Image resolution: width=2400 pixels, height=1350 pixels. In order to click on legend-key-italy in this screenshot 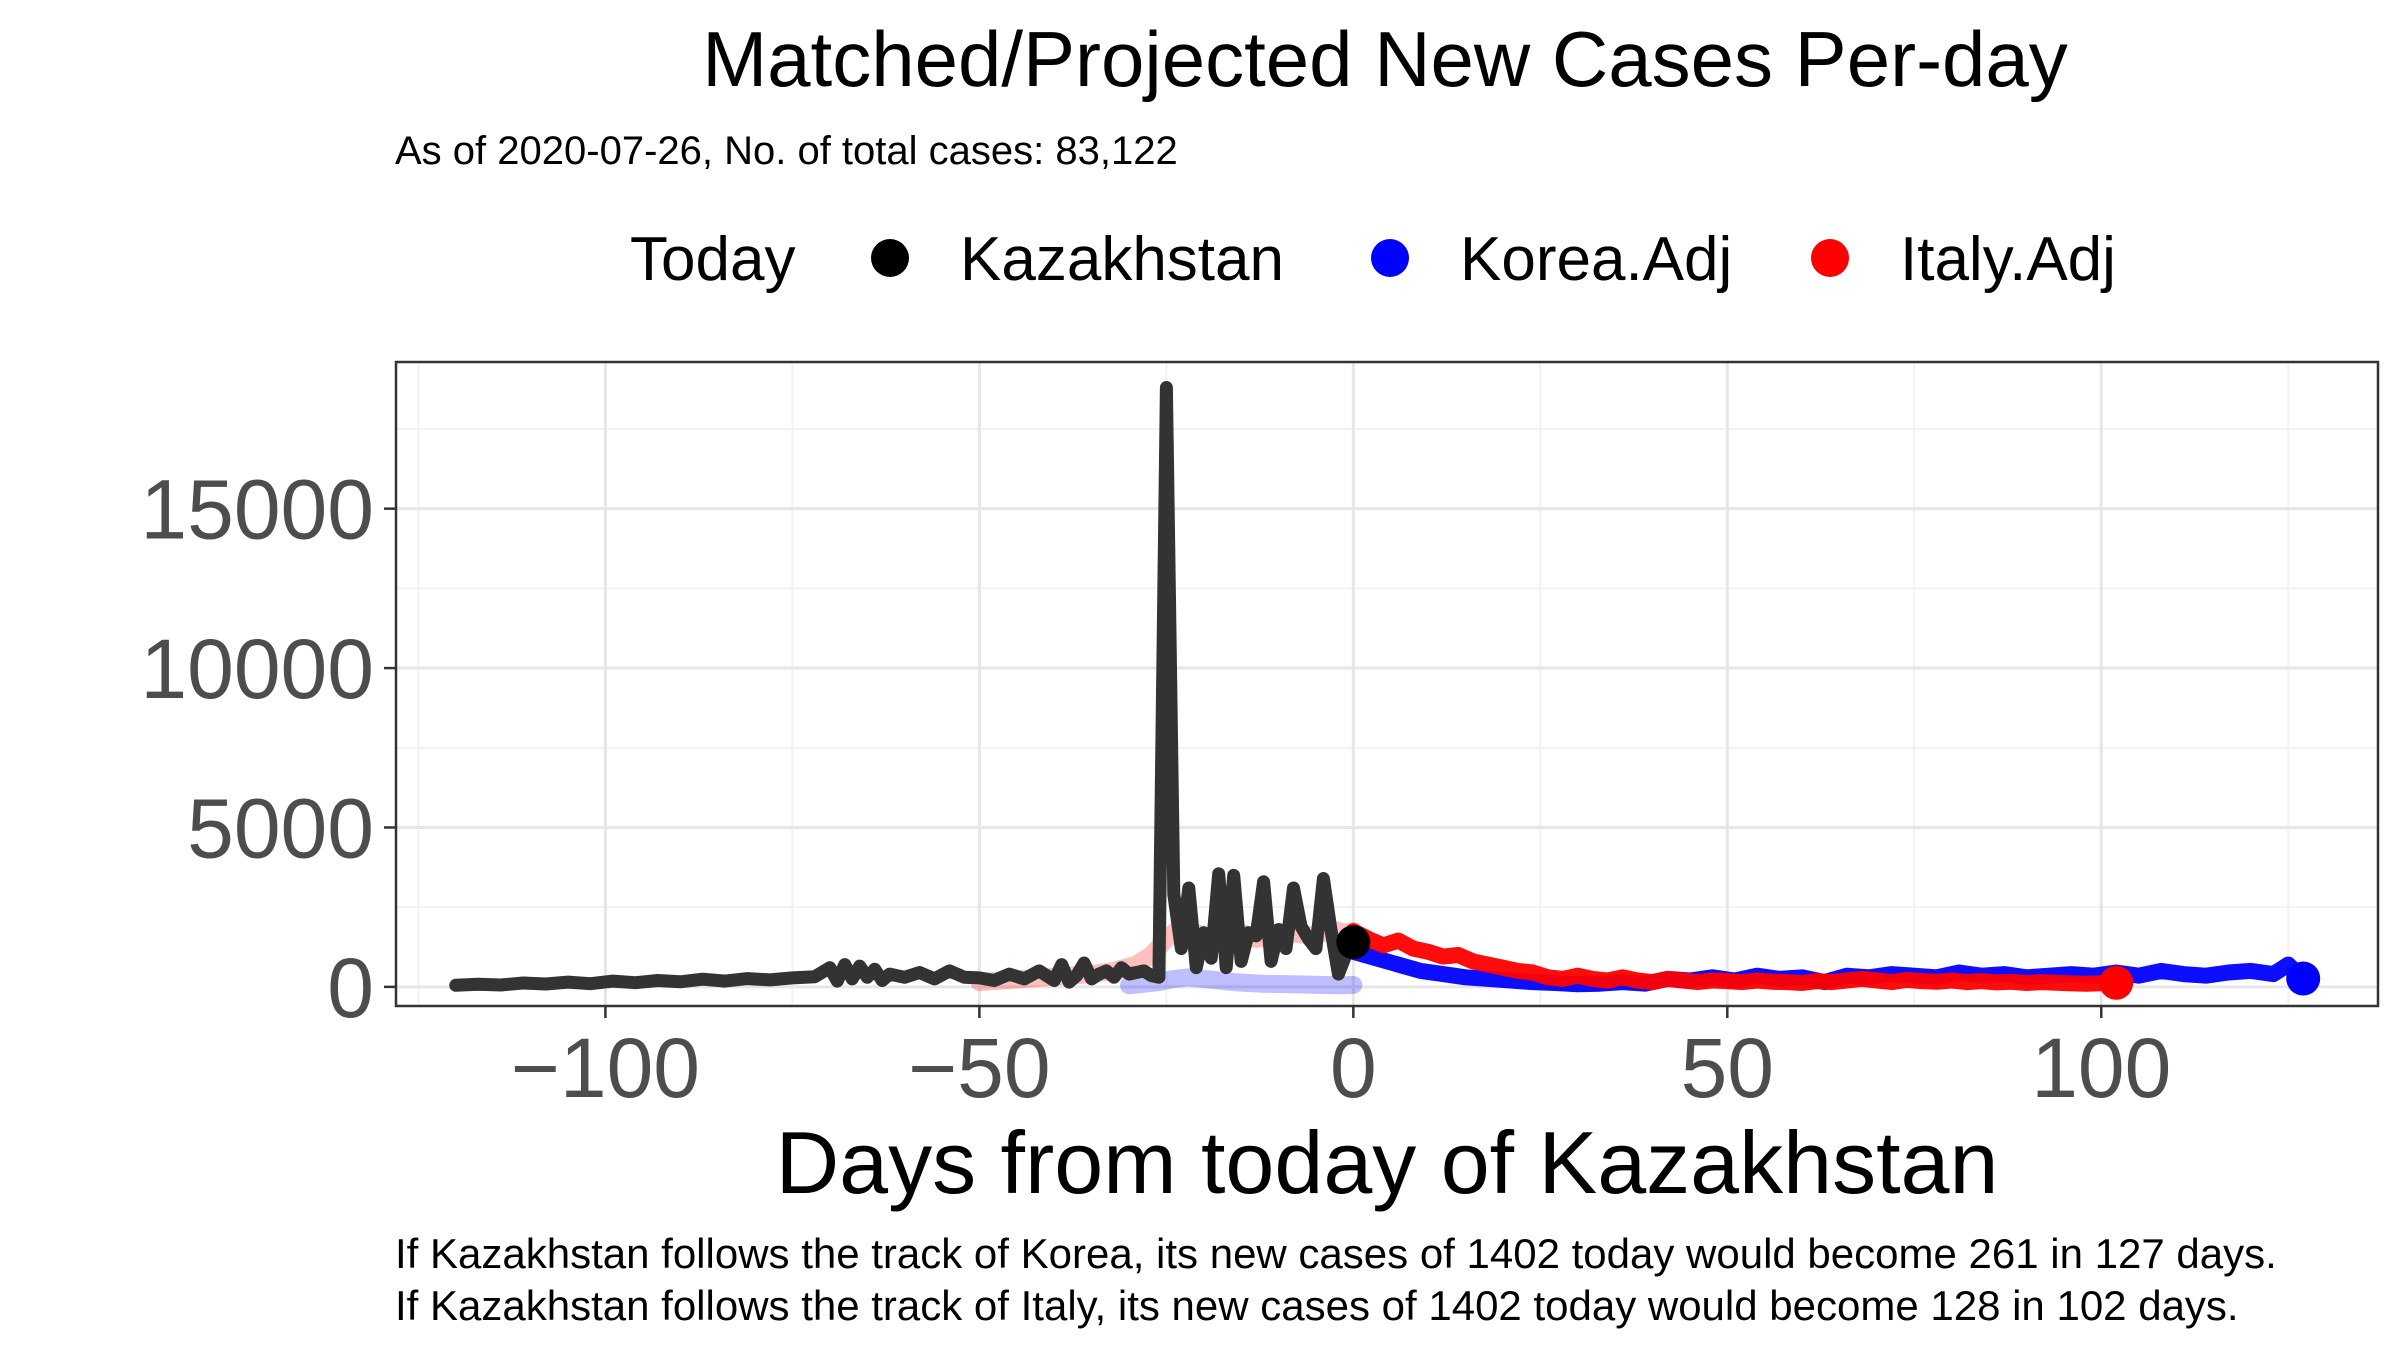, I will do `click(1830, 258)`.